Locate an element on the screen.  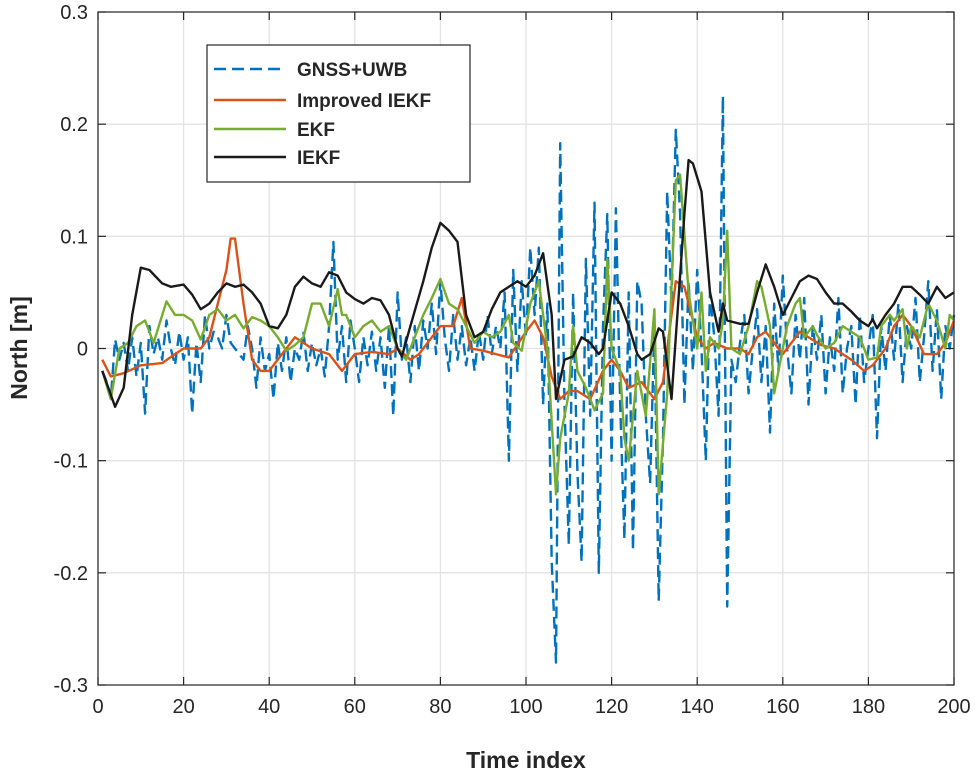
y-tick-label: 0 is located at coordinates (82, 350).